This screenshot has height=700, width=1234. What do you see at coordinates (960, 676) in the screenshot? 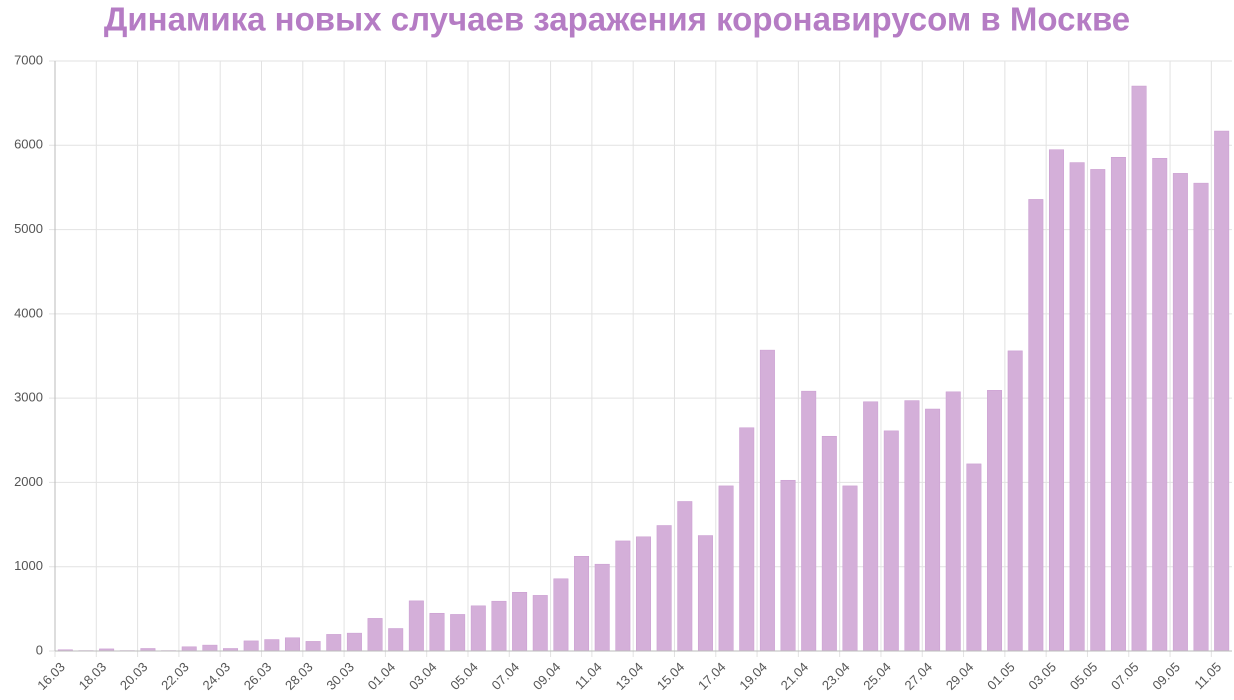
I see `x-tick-label: 29.04` at bounding box center [960, 676].